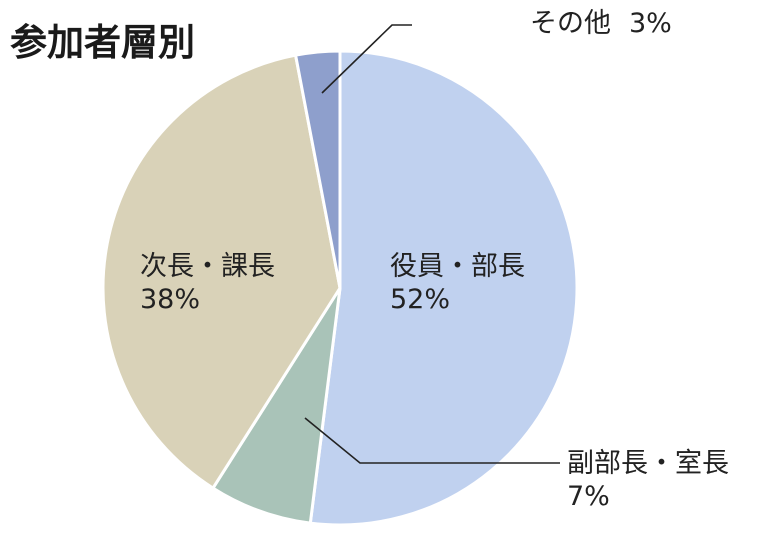 The height and width of the screenshot is (533, 766). Describe the element at coordinates (570, 23) in the screenshot. I see `slice-label-other: その他` at that location.